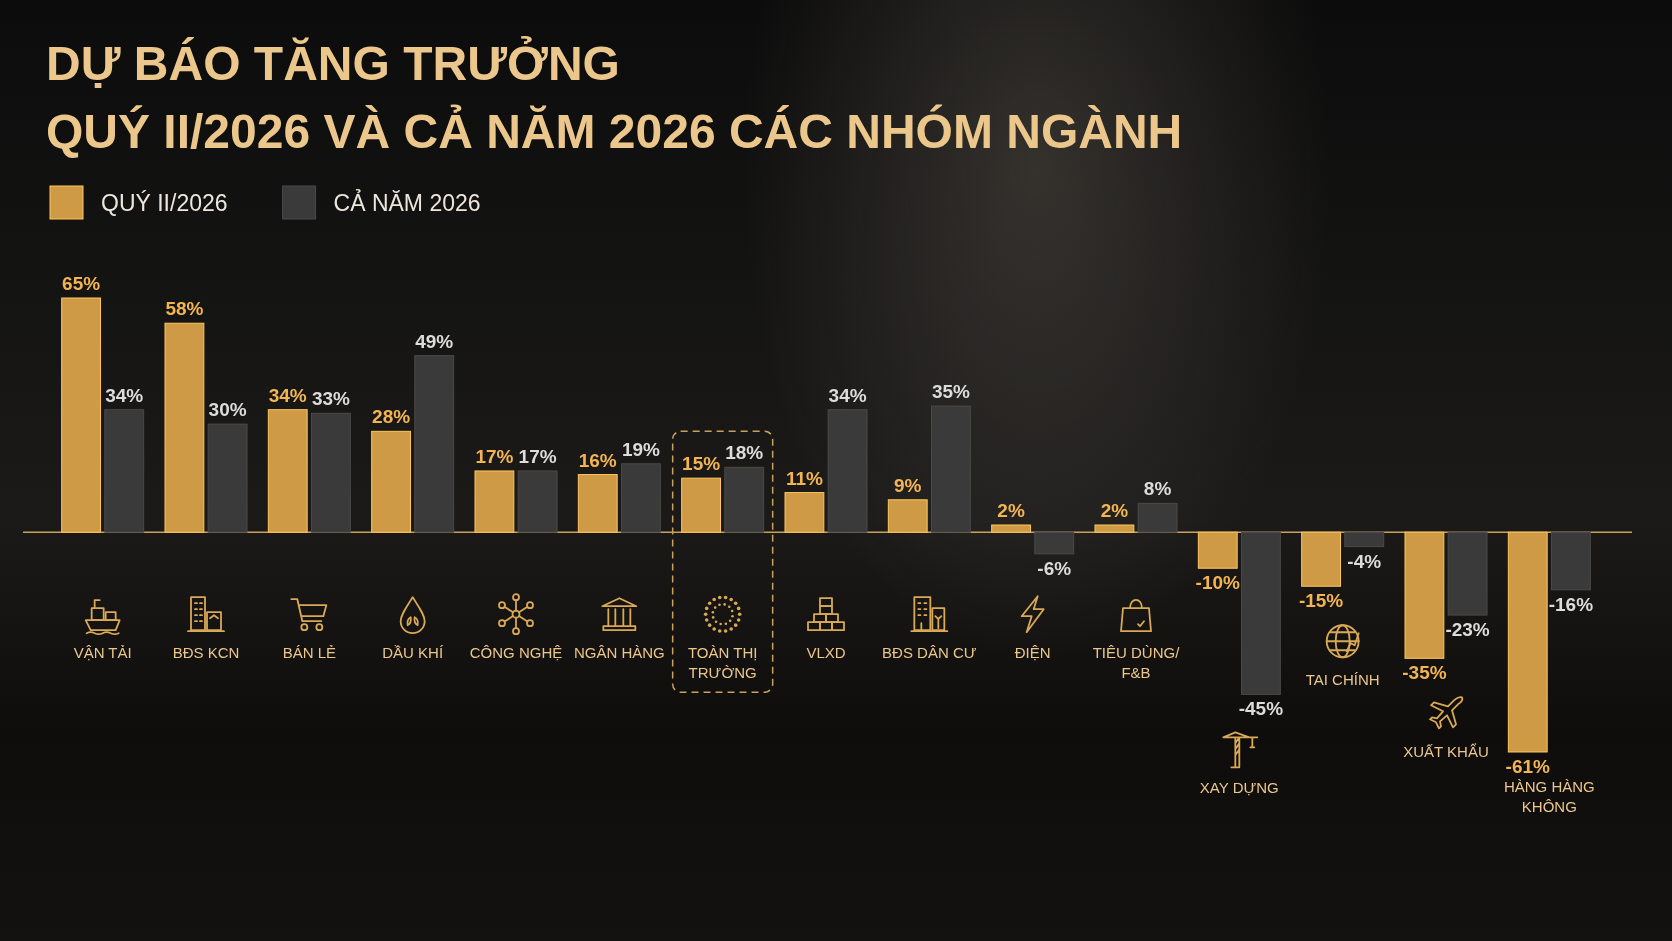 The image size is (1672, 941). What do you see at coordinates (407, 202) in the screenshot?
I see `legend-label: CẢ NĂM 2026` at bounding box center [407, 202].